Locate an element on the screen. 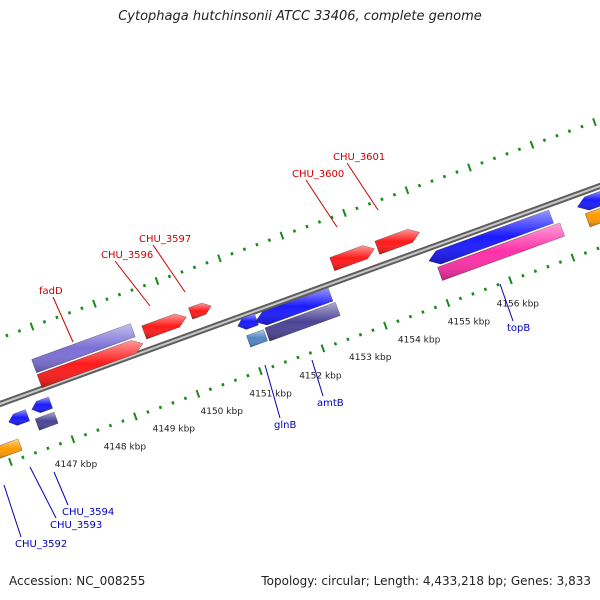  gene-label-reverse: amtB is located at coordinates (330, 403).